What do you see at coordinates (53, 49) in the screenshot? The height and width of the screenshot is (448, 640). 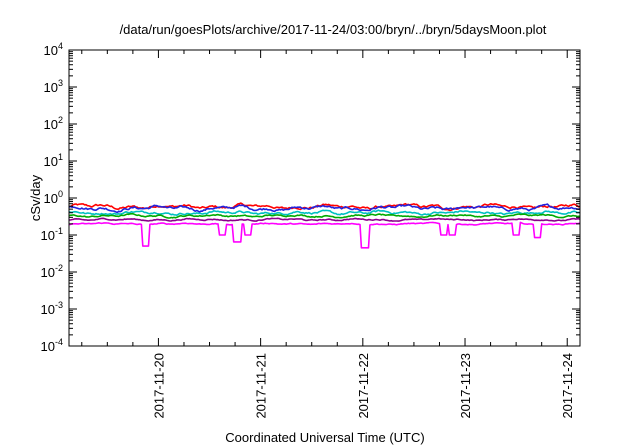 I see `y-tick-label: 10⁴` at bounding box center [53, 49].